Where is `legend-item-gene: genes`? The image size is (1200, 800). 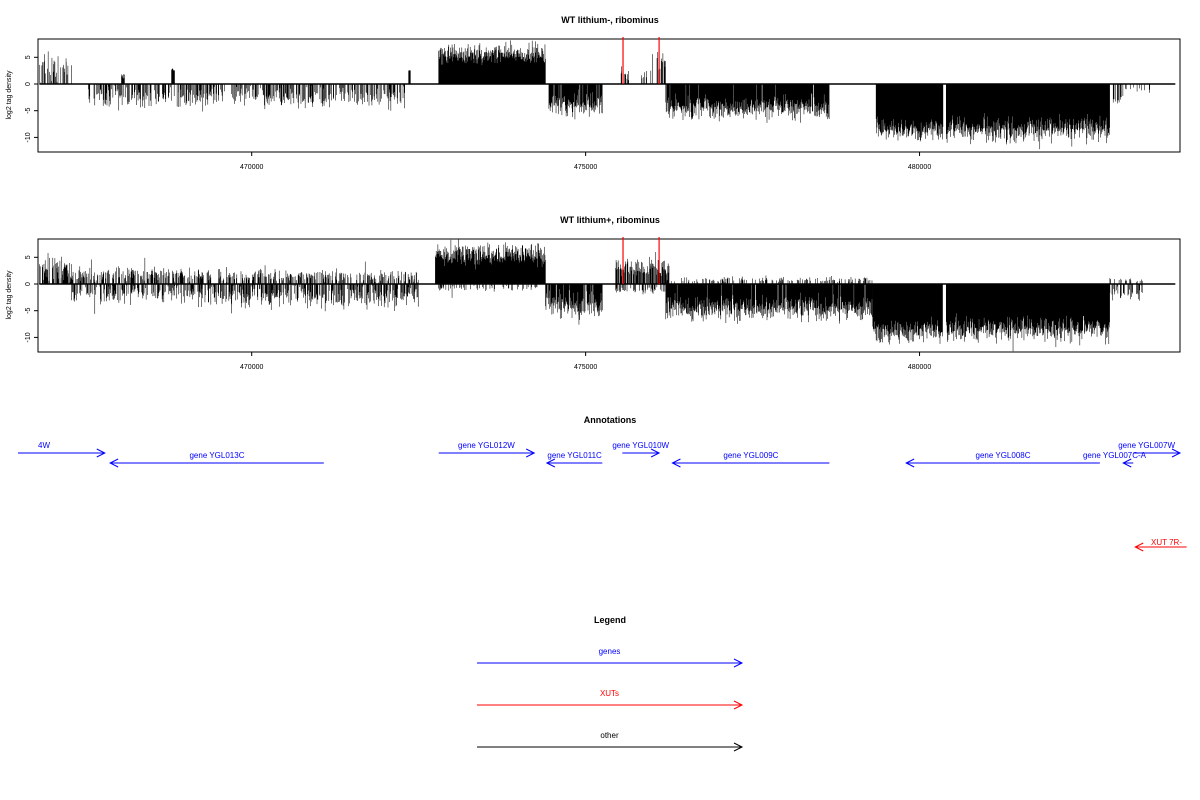 legend-item-gene: genes is located at coordinates (610, 657).